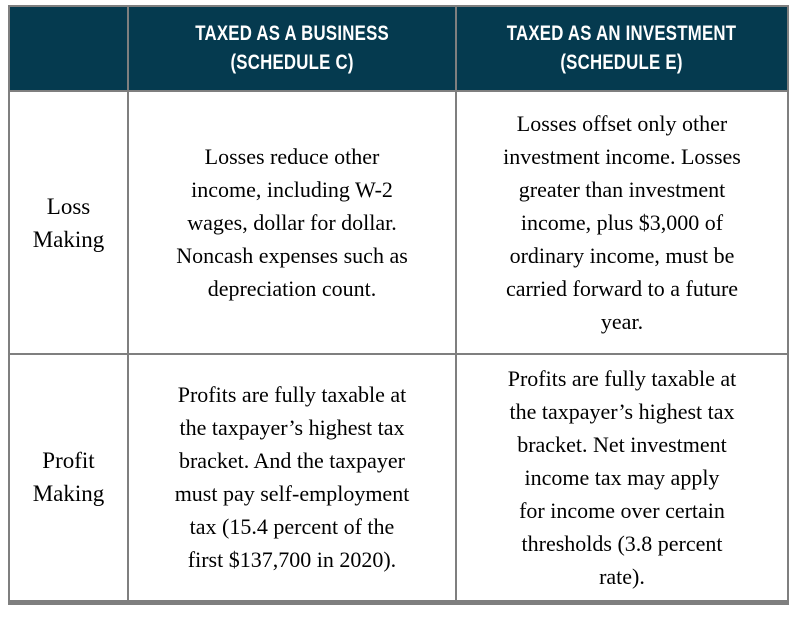 Image resolution: width=796 pixels, height=618 pixels. I want to click on header-label-business: TAXED AS A BUSINESS (SCHEDULE C), so click(292, 48).